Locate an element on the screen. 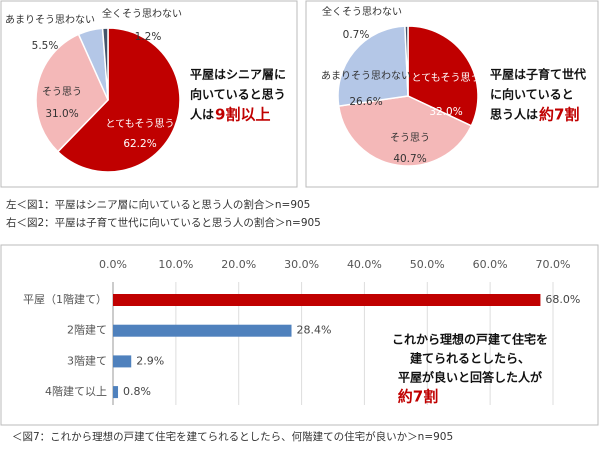 This screenshot has width=600, height=450. x-tick-label: 40.0% is located at coordinates (364, 264).